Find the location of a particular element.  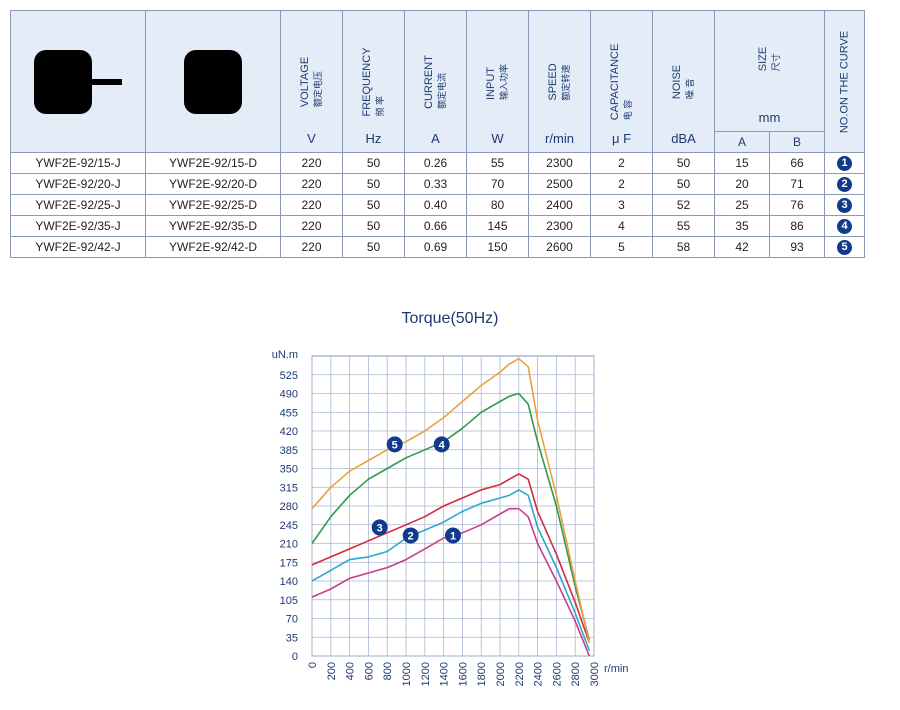

y-tick-label: 35 is located at coordinates (292, 638).